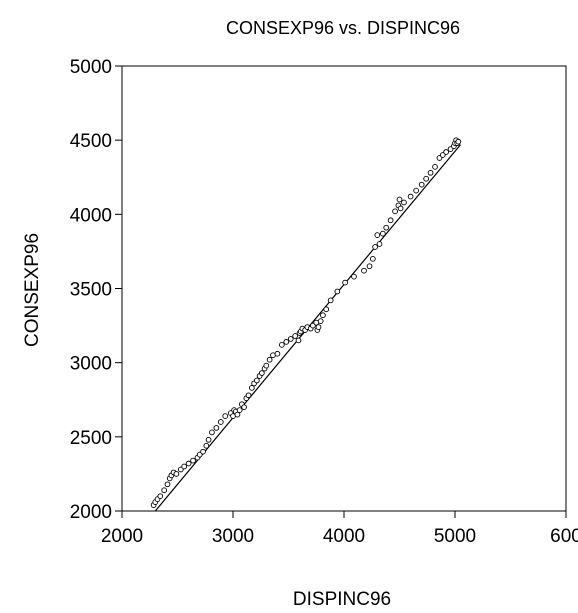  I want to click on x-axis: 2000 3000 4000 5000 600, so click(339, 529).